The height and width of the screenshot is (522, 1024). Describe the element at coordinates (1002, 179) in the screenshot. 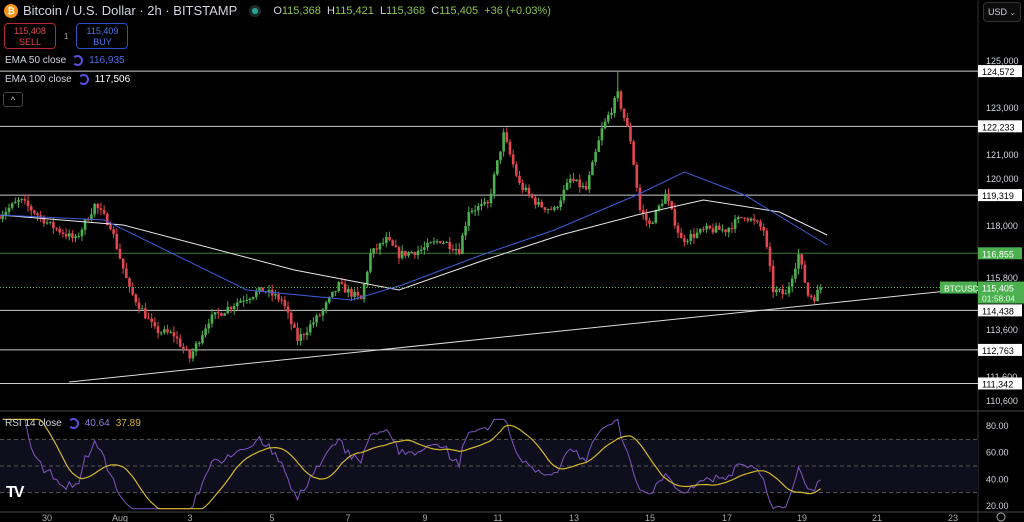

I see `price-tick: 120,000` at that location.